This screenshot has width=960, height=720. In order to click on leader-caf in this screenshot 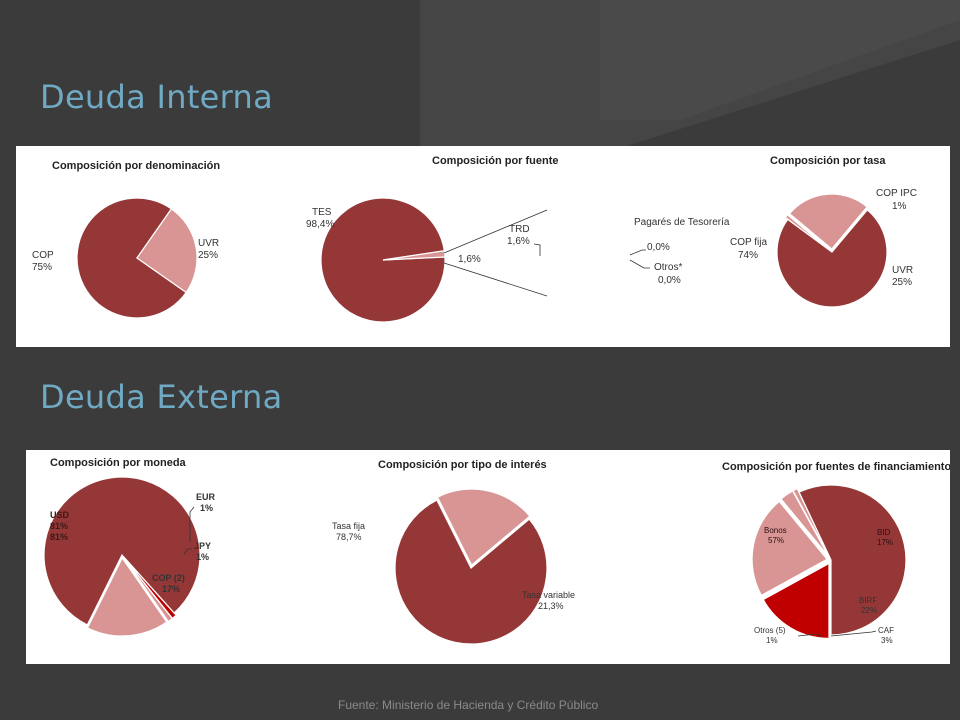, I will do `click(853, 633)`.